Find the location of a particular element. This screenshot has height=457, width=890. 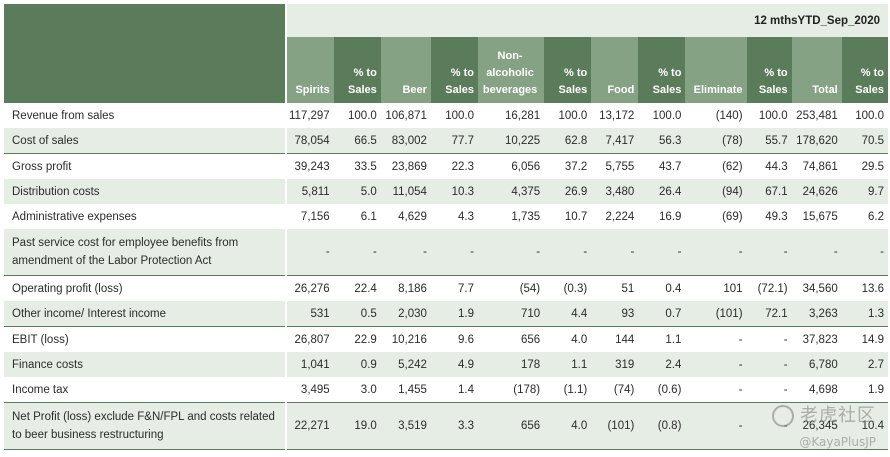

table-cell: 49.3 is located at coordinates (776, 216).